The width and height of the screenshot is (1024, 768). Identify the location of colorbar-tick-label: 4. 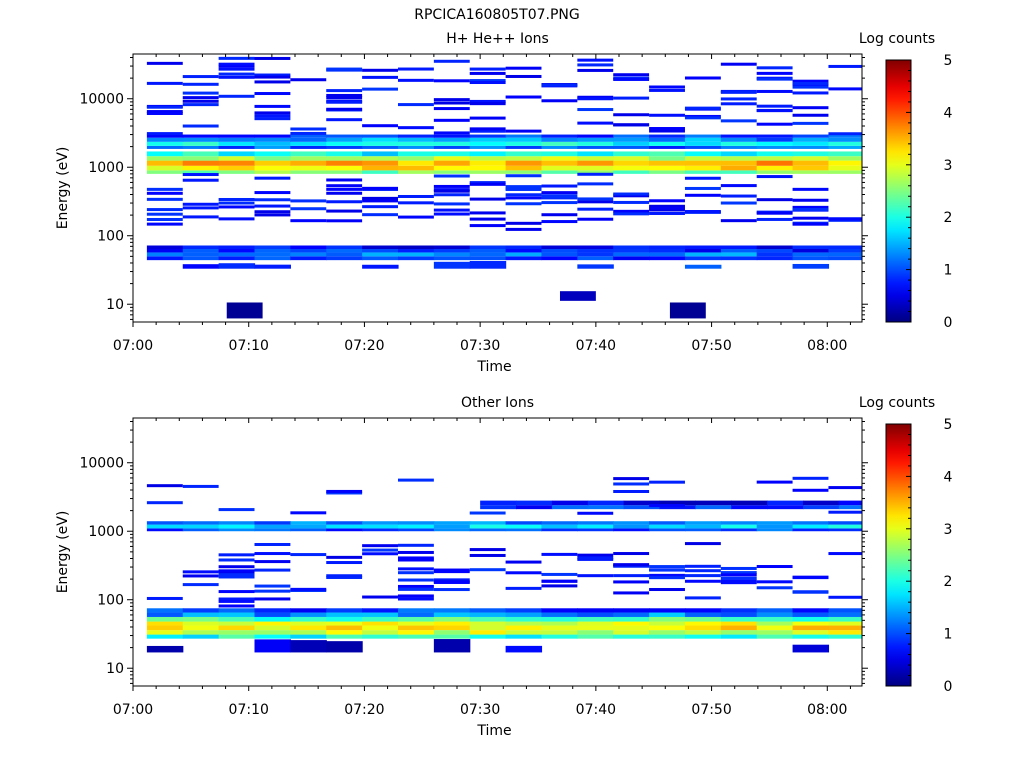
(948, 113).